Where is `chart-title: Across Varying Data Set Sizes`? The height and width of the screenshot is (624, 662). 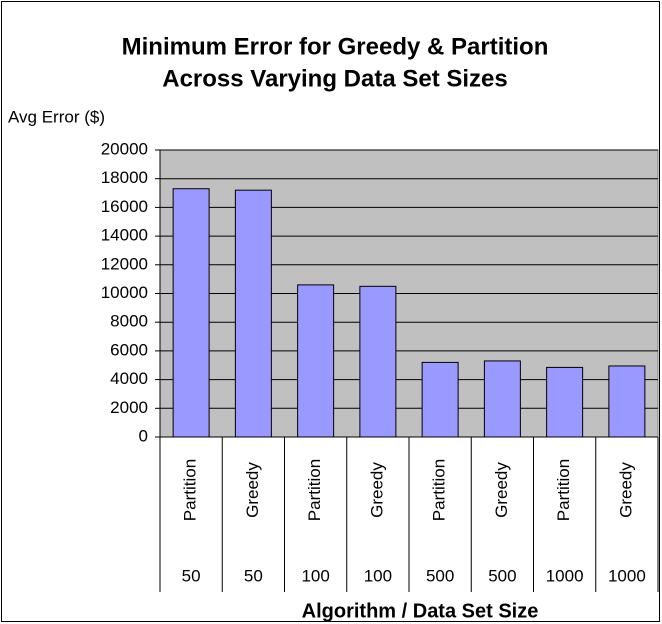 chart-title: Across Varying Data Set Sizes is located at coordinates (335, 78).